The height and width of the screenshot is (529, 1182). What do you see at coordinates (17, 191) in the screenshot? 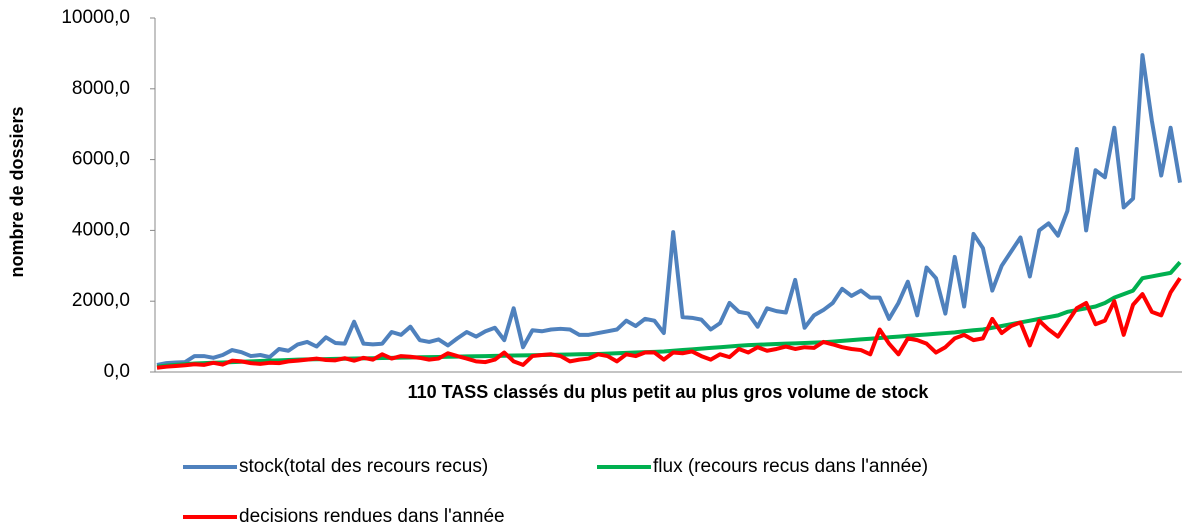
I see `y-axis-label: nombre de dossiers` at bounding box center [17, 191].